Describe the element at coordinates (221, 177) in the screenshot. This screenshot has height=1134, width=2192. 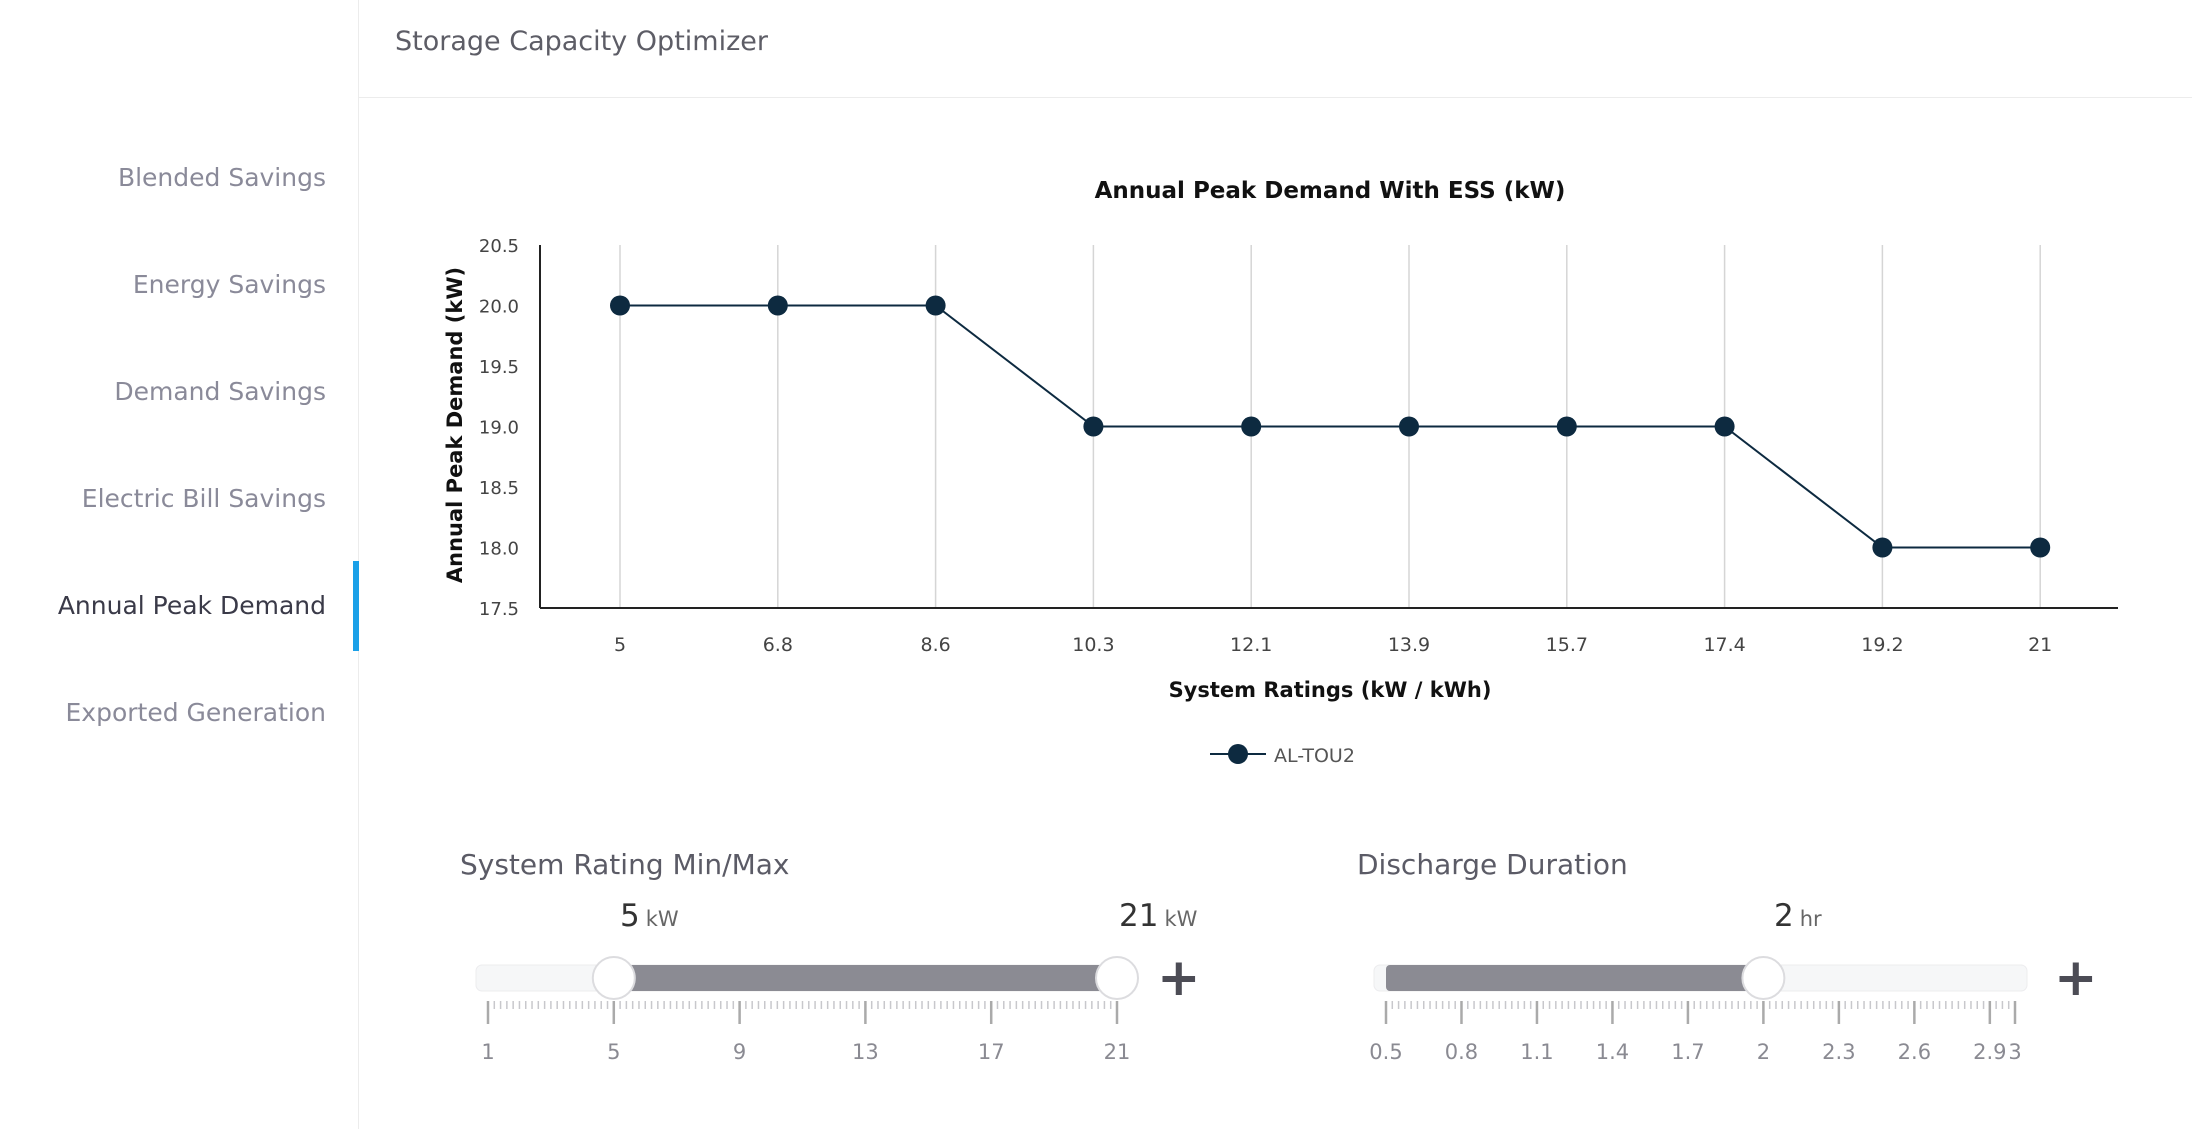
I see `sidebar-item-blended-savings: Blended Savings` at that location.